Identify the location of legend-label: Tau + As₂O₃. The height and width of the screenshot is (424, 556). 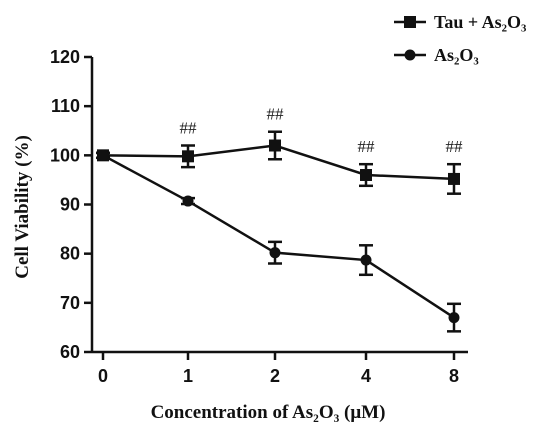
(480, 22).